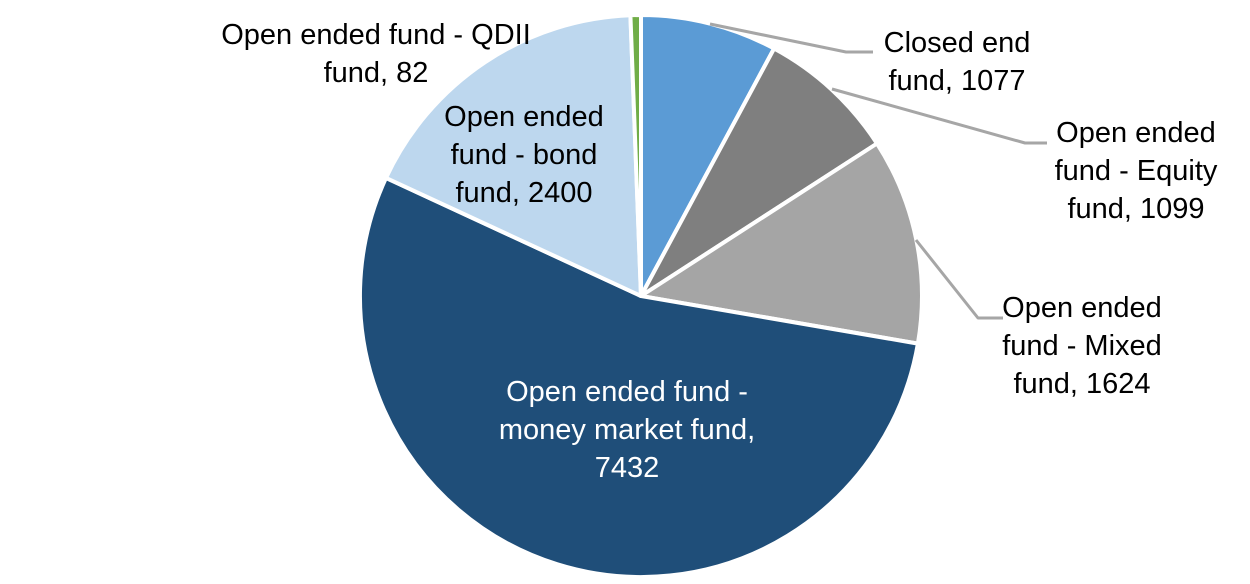 The image size is (1250, 584). What do you see at coordinates (958, 279) in the screenshot?
I see `leader-line-mixed-fund` at bounding box center [958, 279].